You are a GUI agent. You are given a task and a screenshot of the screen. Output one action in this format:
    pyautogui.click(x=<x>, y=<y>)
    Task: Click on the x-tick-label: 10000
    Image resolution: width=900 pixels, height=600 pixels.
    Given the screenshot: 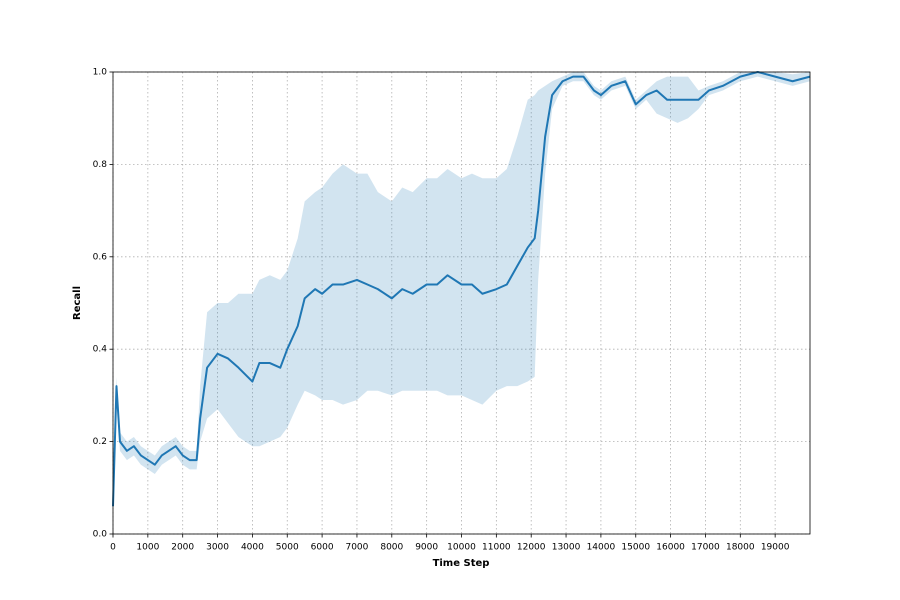 What is the action you would take?
    pyautogui.click(x=461, y=548)
    